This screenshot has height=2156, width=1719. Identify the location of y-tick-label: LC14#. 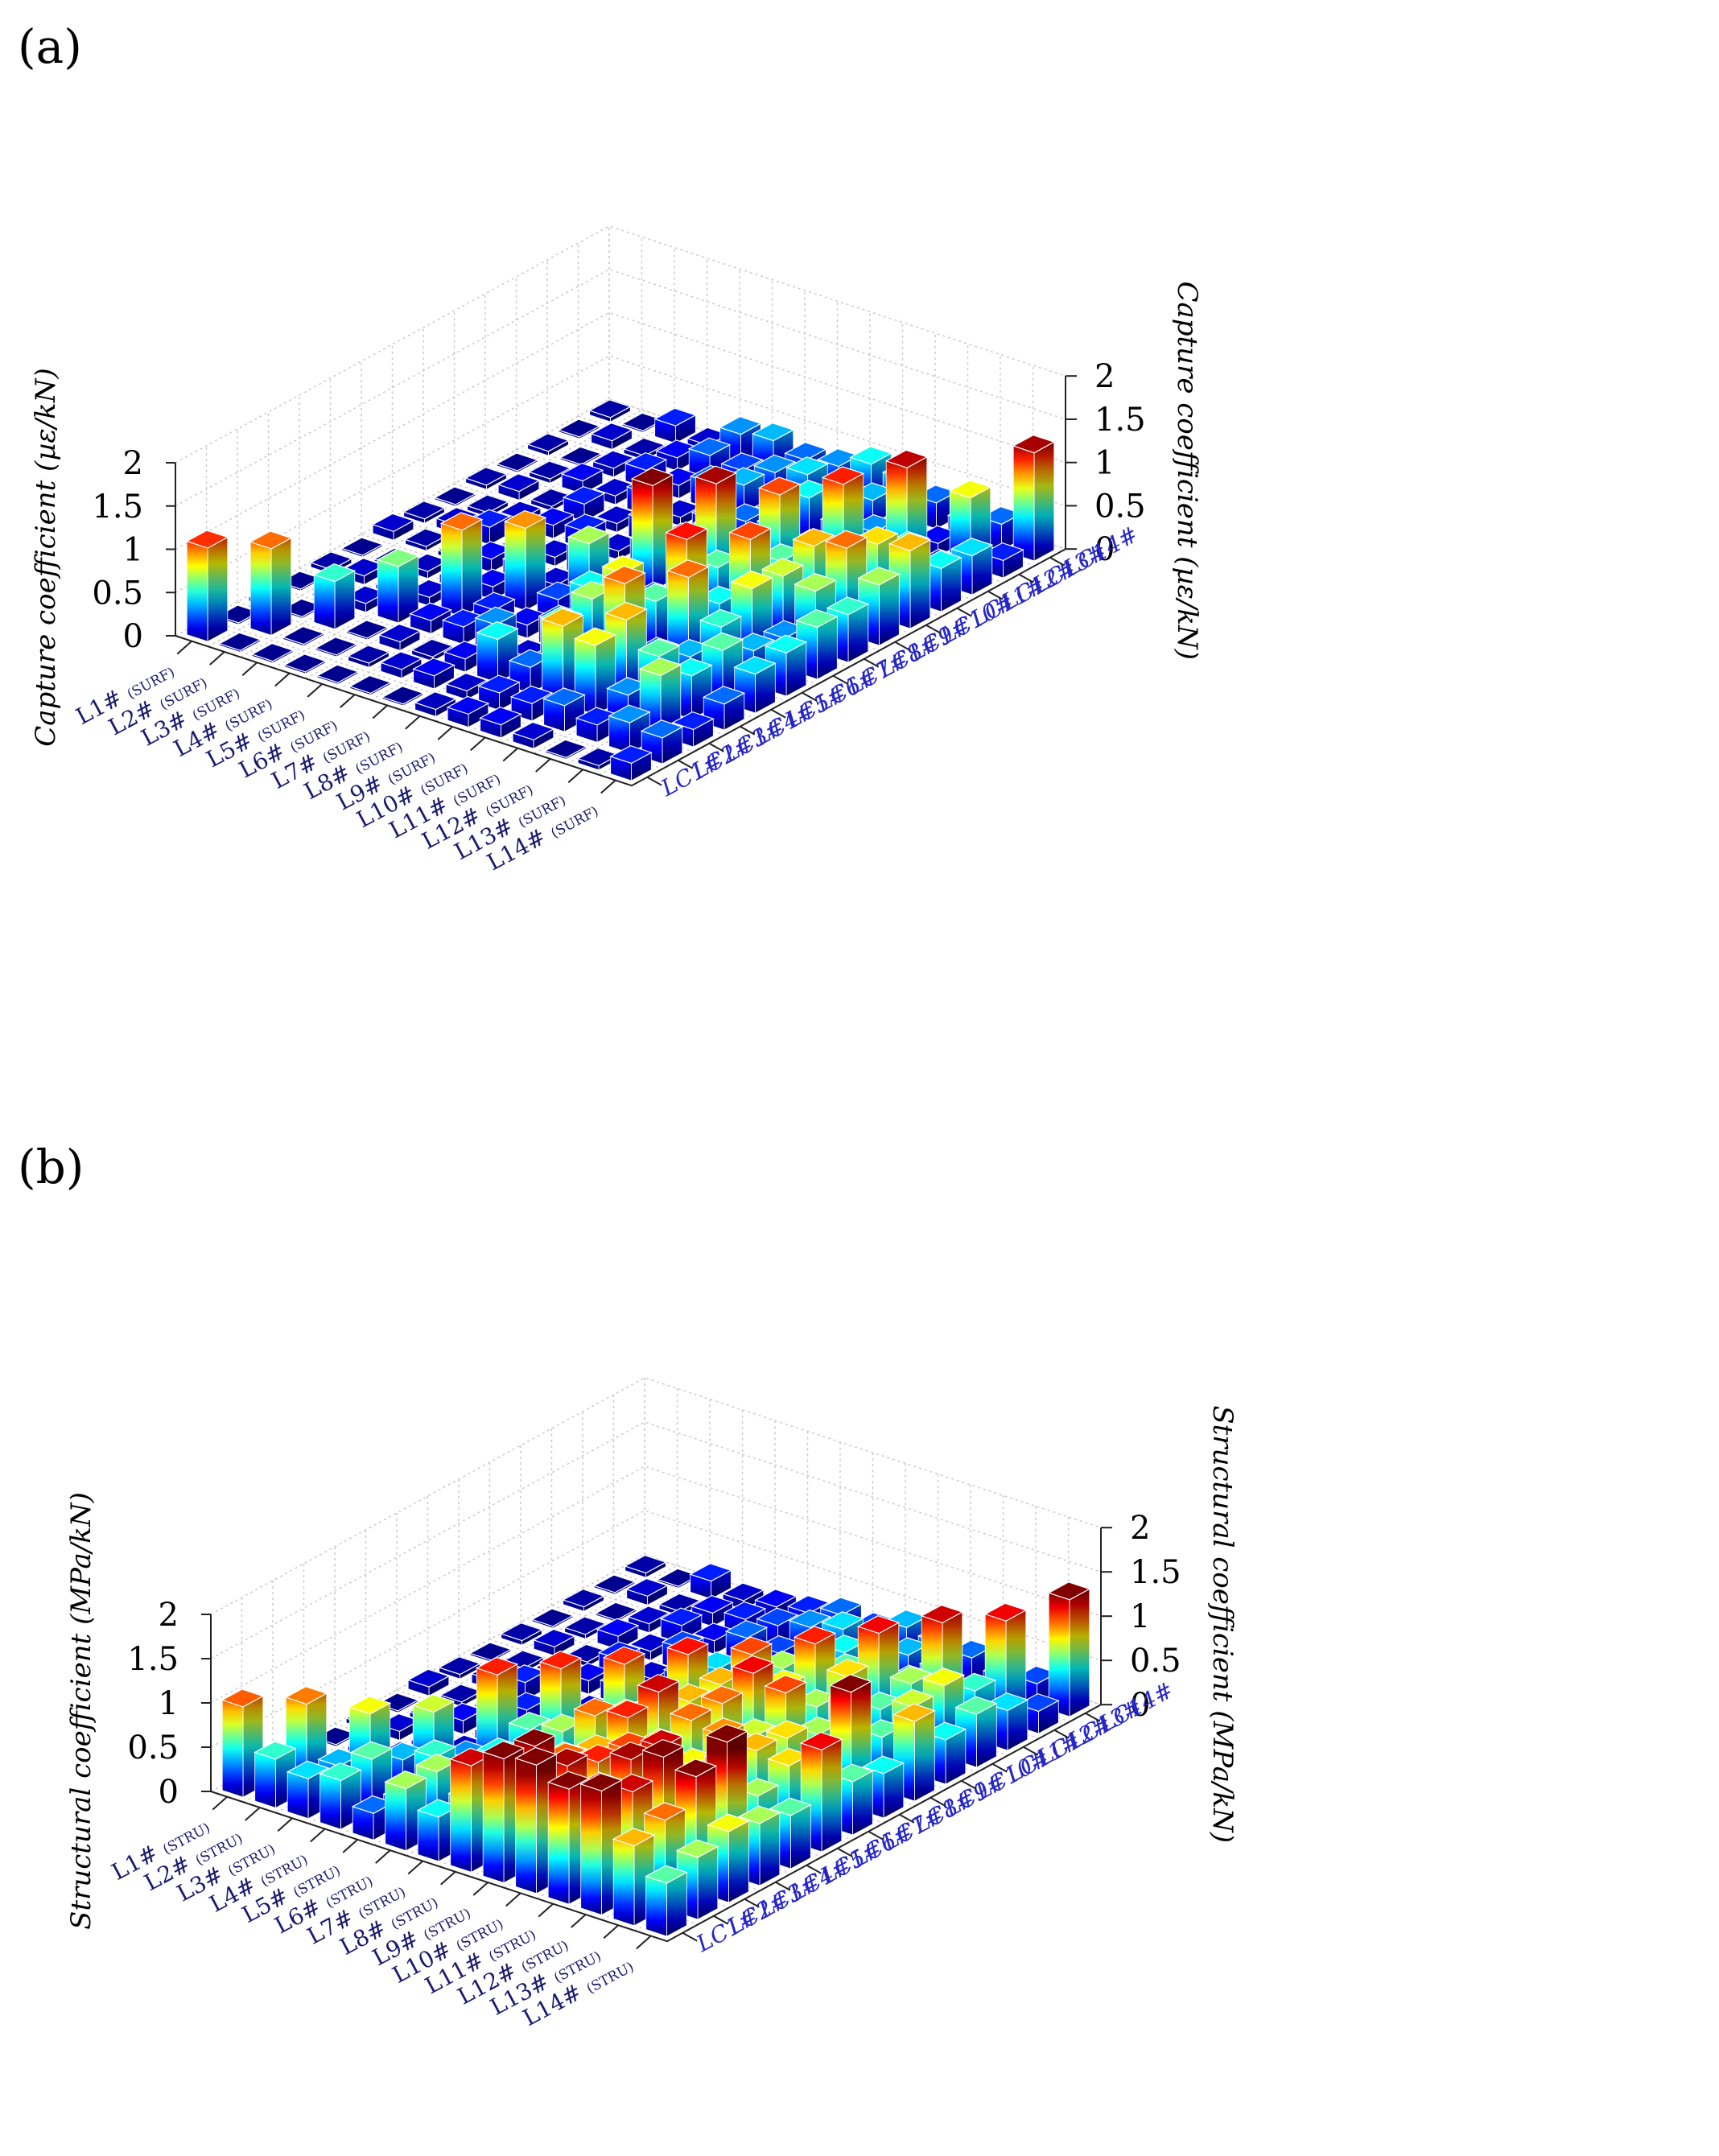
(1136, 1707).